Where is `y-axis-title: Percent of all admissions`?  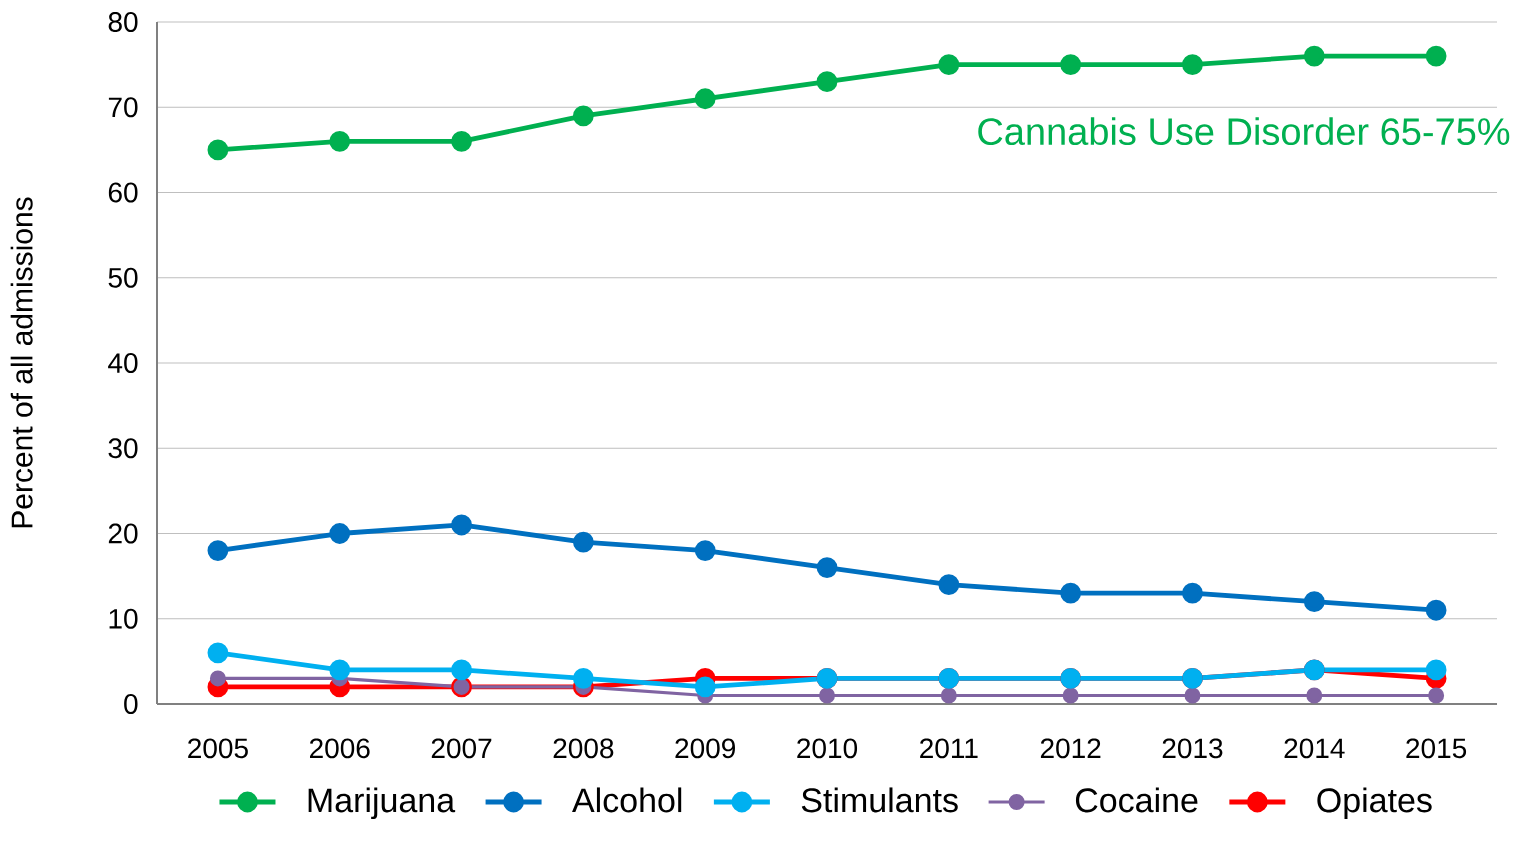
y-axis-title: Percent of all admissions is located at coordinates (21, 362).